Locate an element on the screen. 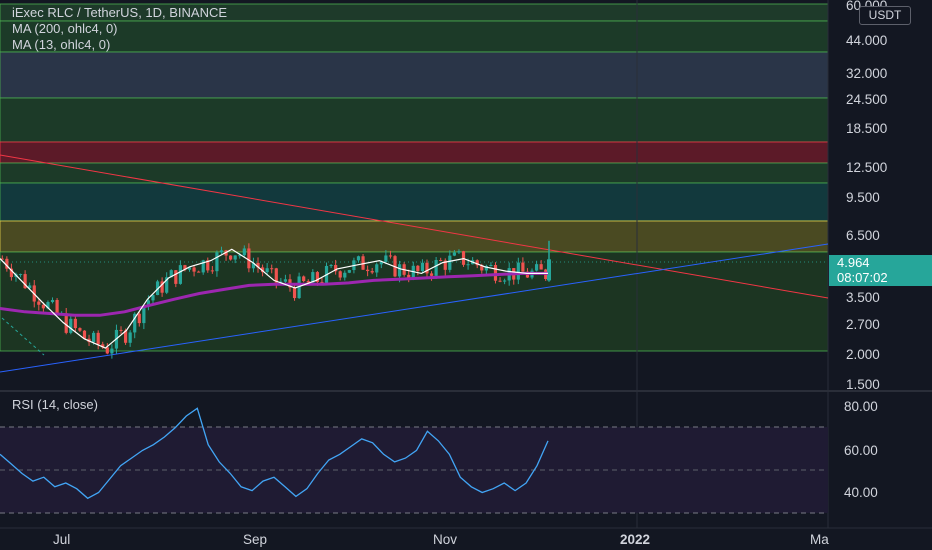 This screenshot has width=932, height=550. time-axis: Jul Sep Nov 2022 Ma is located at coordinates (441, 539).